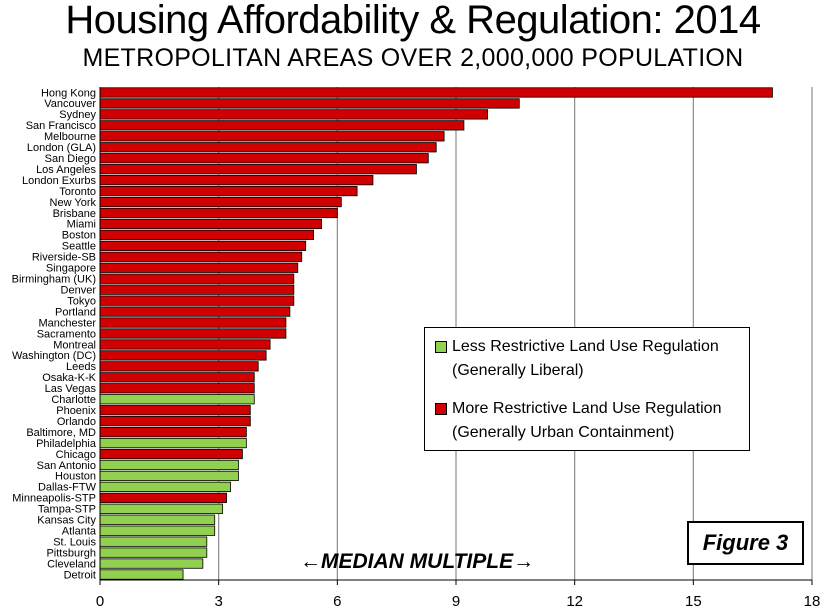  I want to click on x-tick-label: 0, so click(100, 601).